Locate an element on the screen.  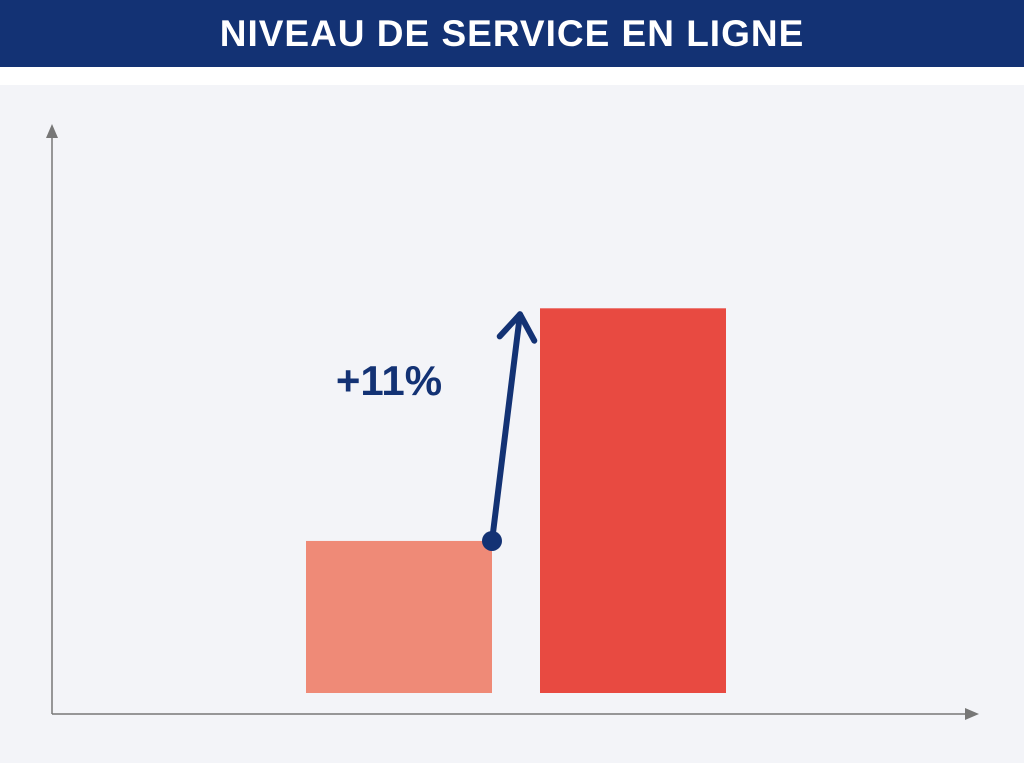
title-banner: NIVEAU DE SERVICE EN LIGNE is located at coordinates (512, 33).